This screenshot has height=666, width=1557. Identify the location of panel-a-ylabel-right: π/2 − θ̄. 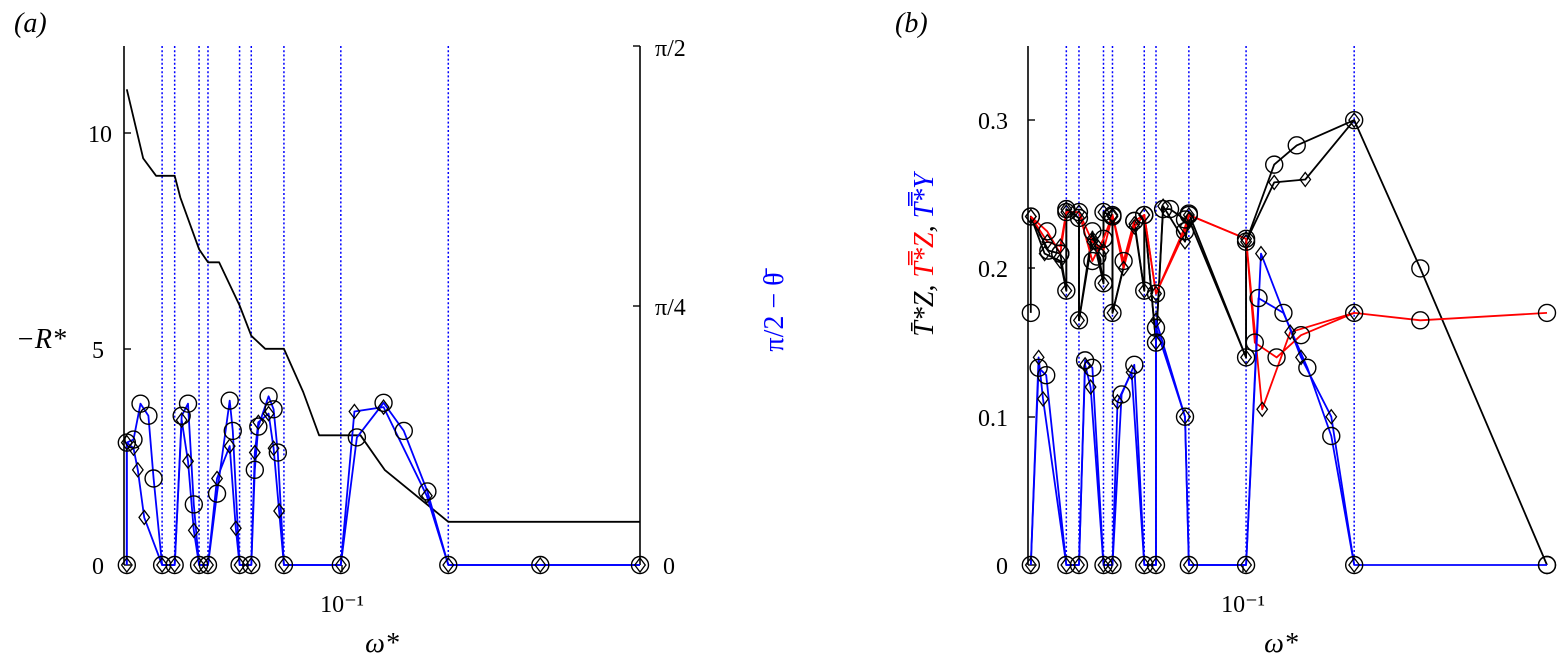
(774, 309).